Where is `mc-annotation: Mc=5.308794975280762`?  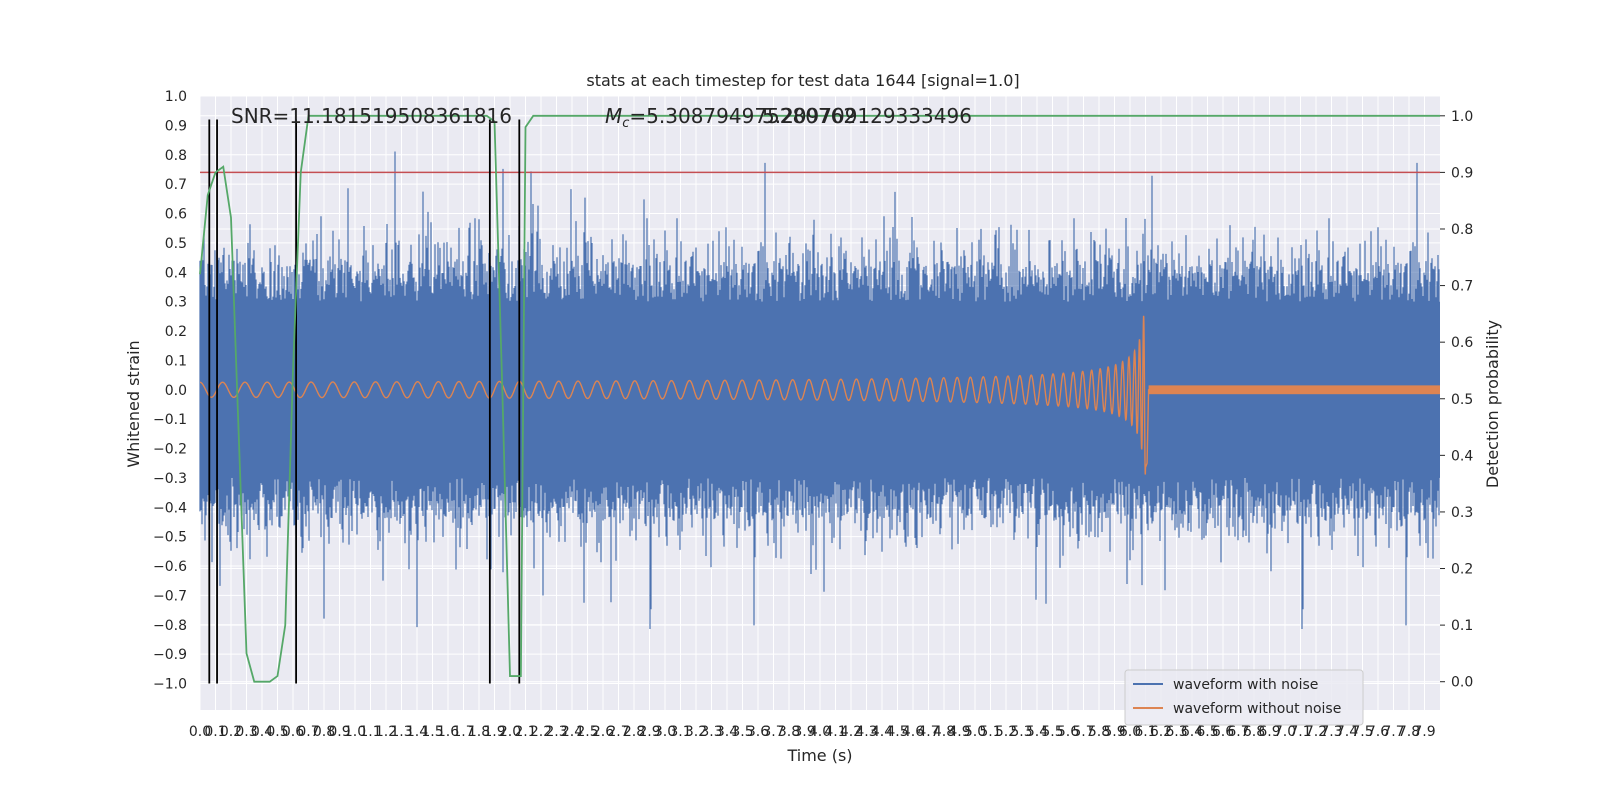 mc-annotation: Mc=5.308794975280762 is located at coordinates (730, 117).